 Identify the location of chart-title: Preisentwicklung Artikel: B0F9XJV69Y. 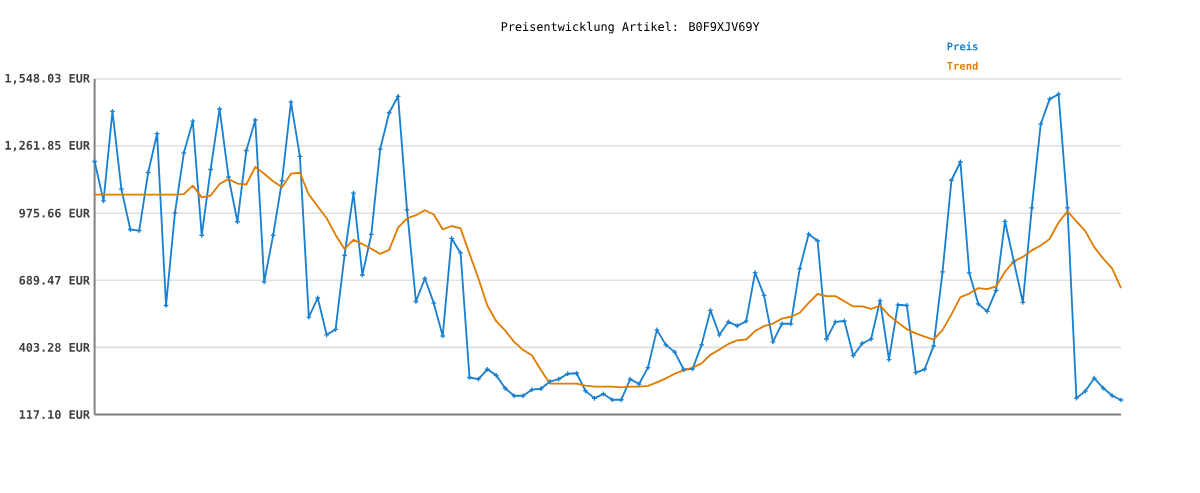
(630, 27).